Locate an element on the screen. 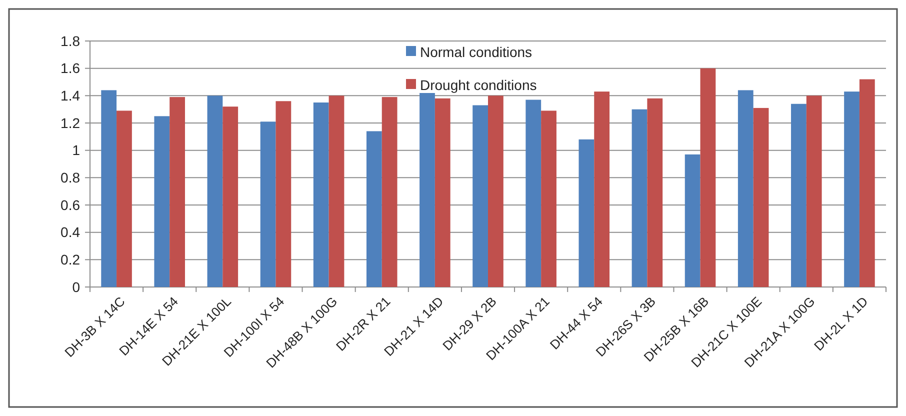 The image size is (906, 416). y-tick-label: 1.8 is located at coordinates (70, 40).